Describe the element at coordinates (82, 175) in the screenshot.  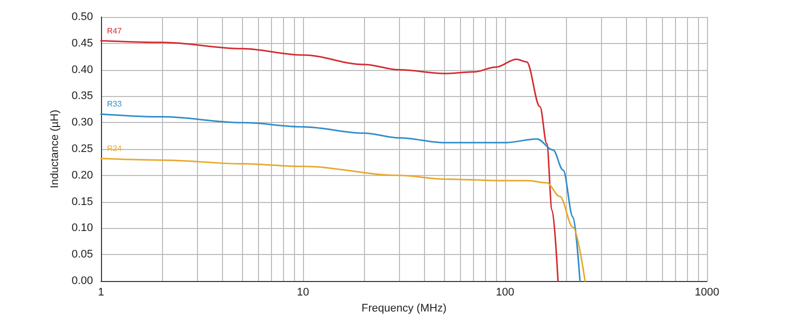
I see `y-tick-label: 0.20` at that location.